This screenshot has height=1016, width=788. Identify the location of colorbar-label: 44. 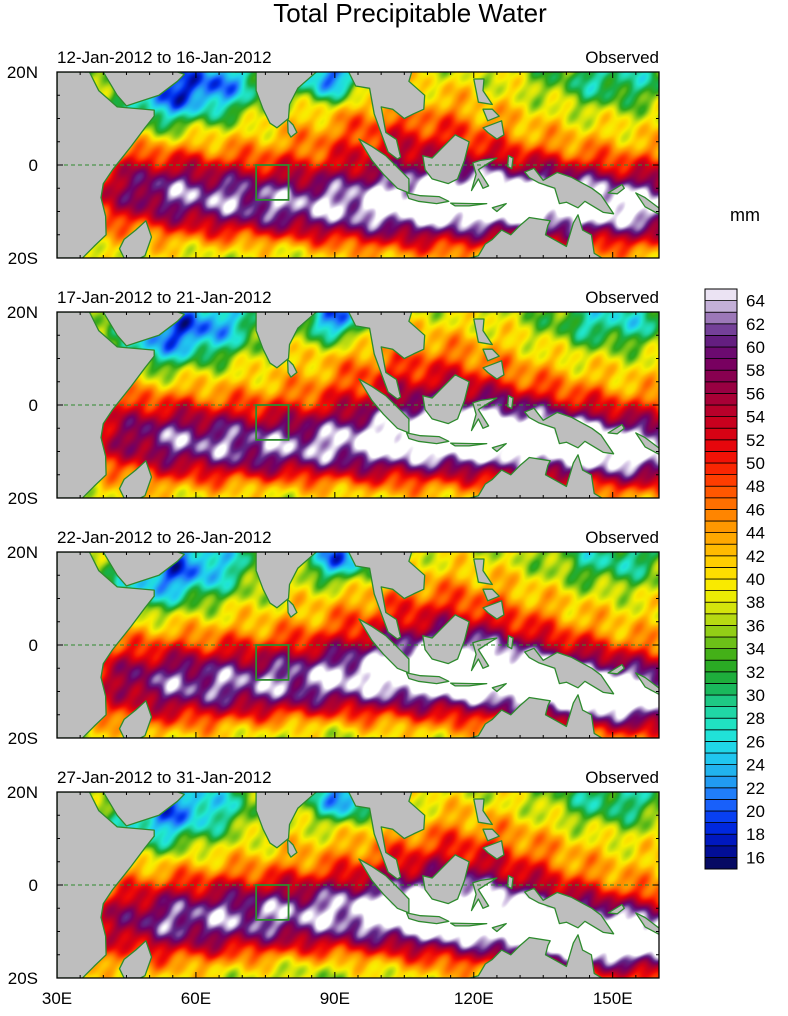
(755, 533).